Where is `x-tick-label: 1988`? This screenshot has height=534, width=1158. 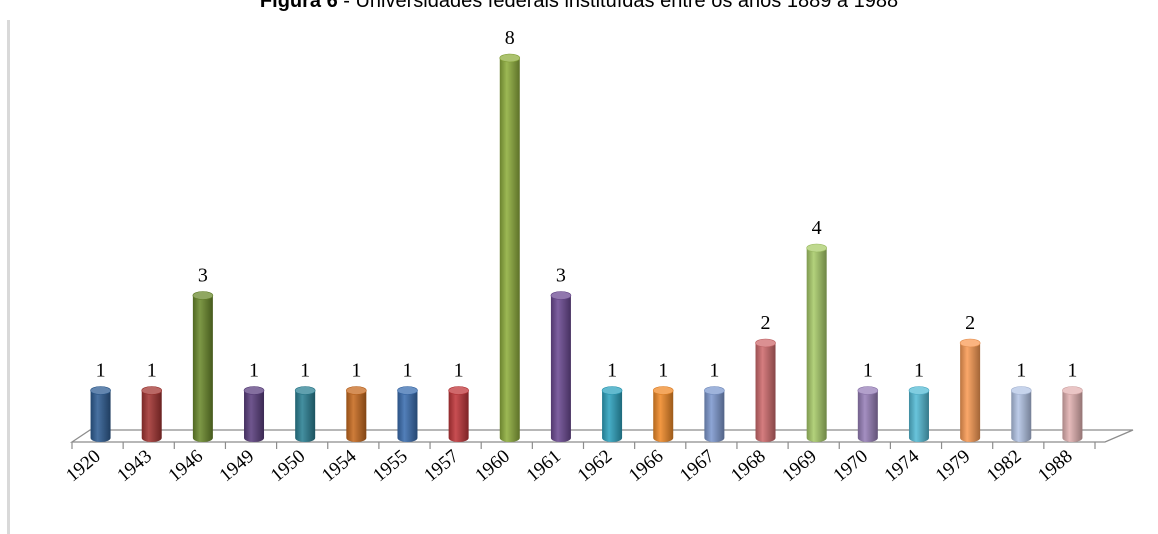 x-tick-label: 1988 is located at coordinates (1055, 466).